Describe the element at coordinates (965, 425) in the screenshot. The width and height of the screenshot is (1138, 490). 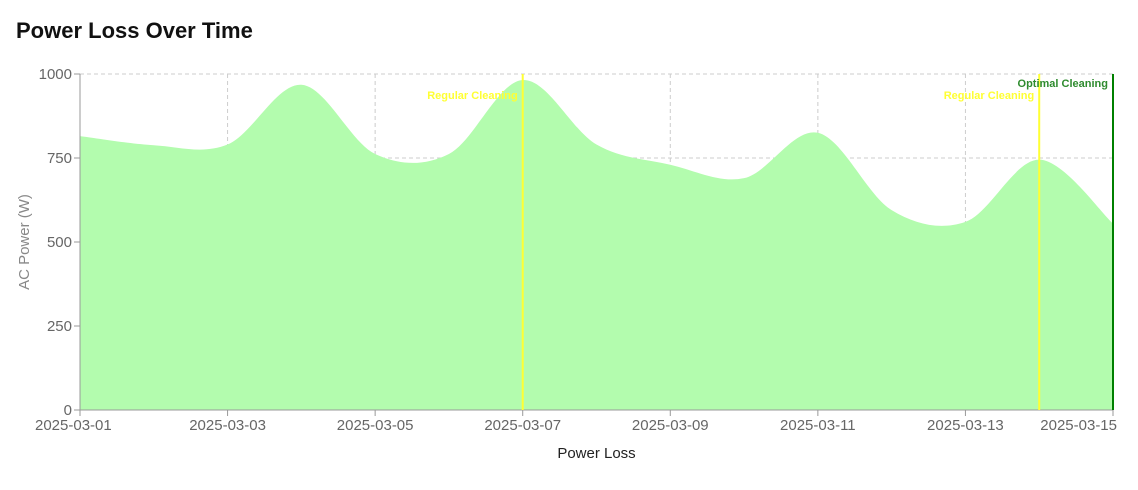
I see `x-tick-label: 2025-03-13` at that location.